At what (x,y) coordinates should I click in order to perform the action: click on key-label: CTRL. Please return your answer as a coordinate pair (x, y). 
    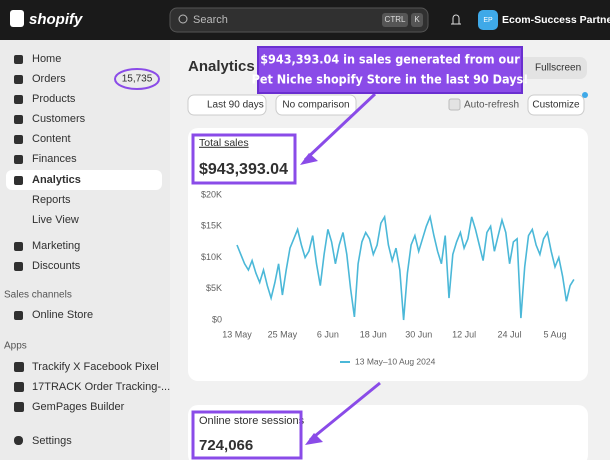
    Looking at the image, I should click on (395, 19).